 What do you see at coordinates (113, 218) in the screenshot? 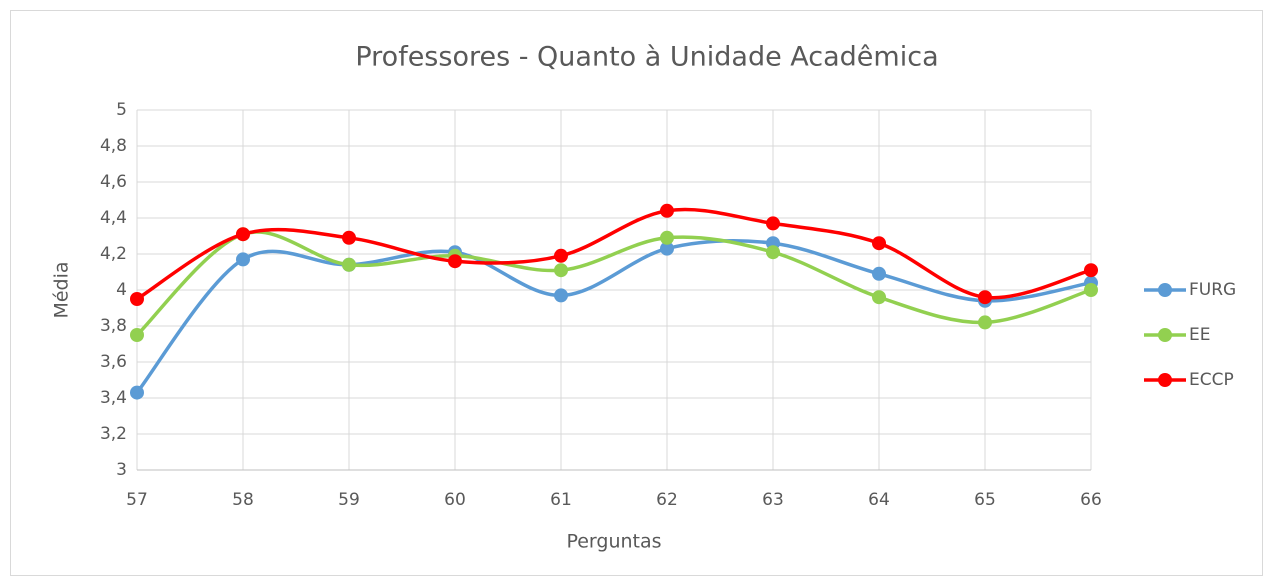
I see `y-tick-label: 4,4` at bounding box center [113, 218].